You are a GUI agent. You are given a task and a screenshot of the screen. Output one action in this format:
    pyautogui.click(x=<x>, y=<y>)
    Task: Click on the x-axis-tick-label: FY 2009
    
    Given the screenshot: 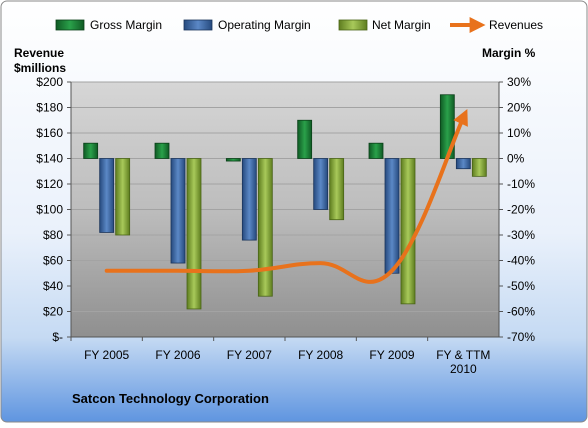 What is the action you would take?
    pyautogui.click(x=391, y=355)
    